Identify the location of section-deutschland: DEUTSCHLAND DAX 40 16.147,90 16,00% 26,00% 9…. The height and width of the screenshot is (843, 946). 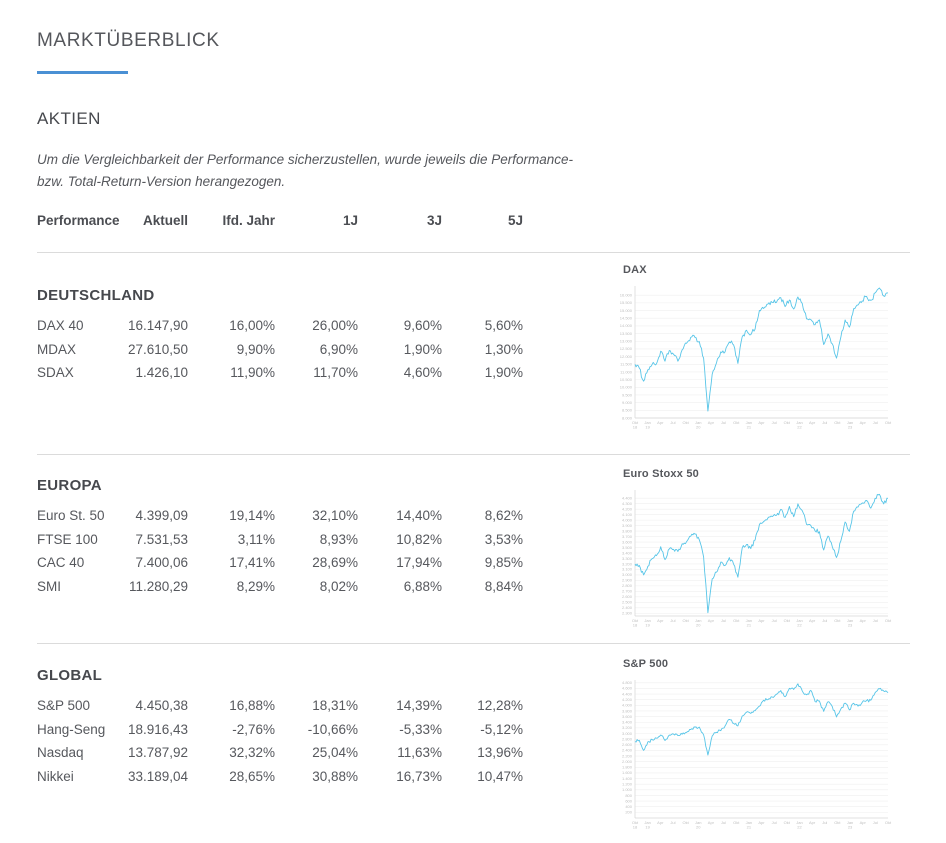
(287, 336).